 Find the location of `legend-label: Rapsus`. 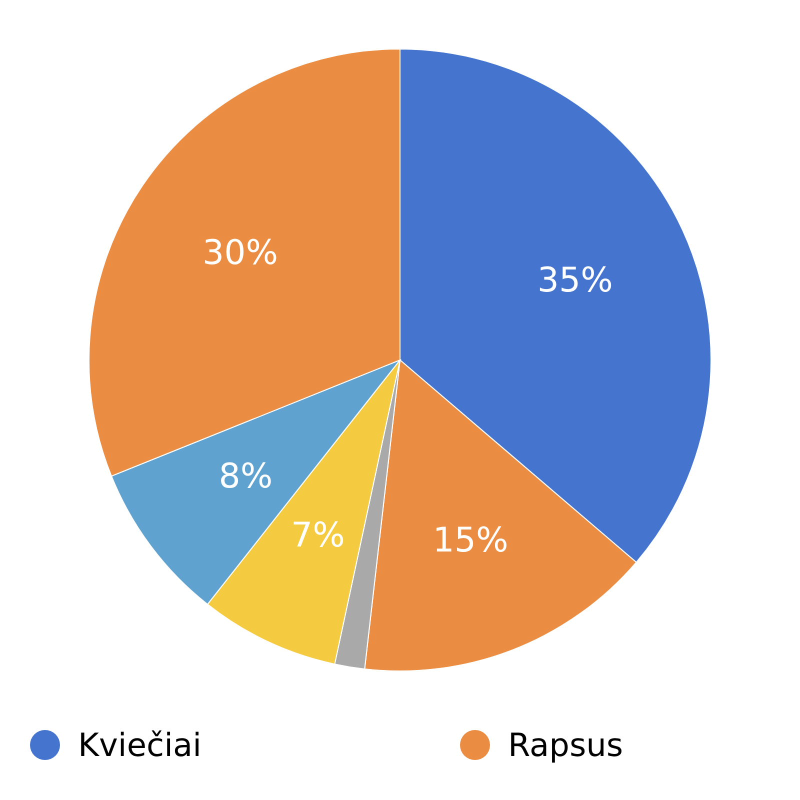

legend-label: Rapsus is located at coordinates (566, 745).